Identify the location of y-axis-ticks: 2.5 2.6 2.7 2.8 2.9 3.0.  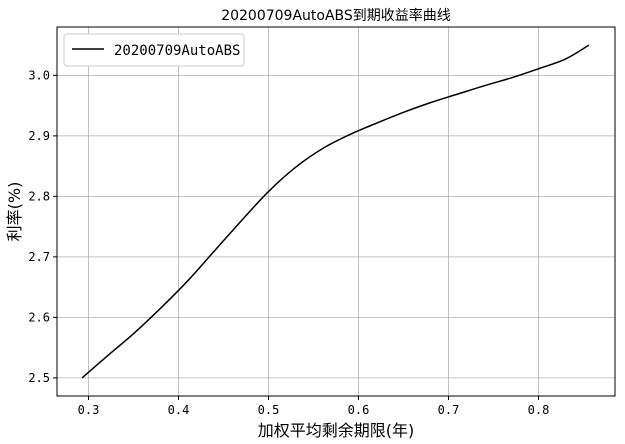
(42, 226).